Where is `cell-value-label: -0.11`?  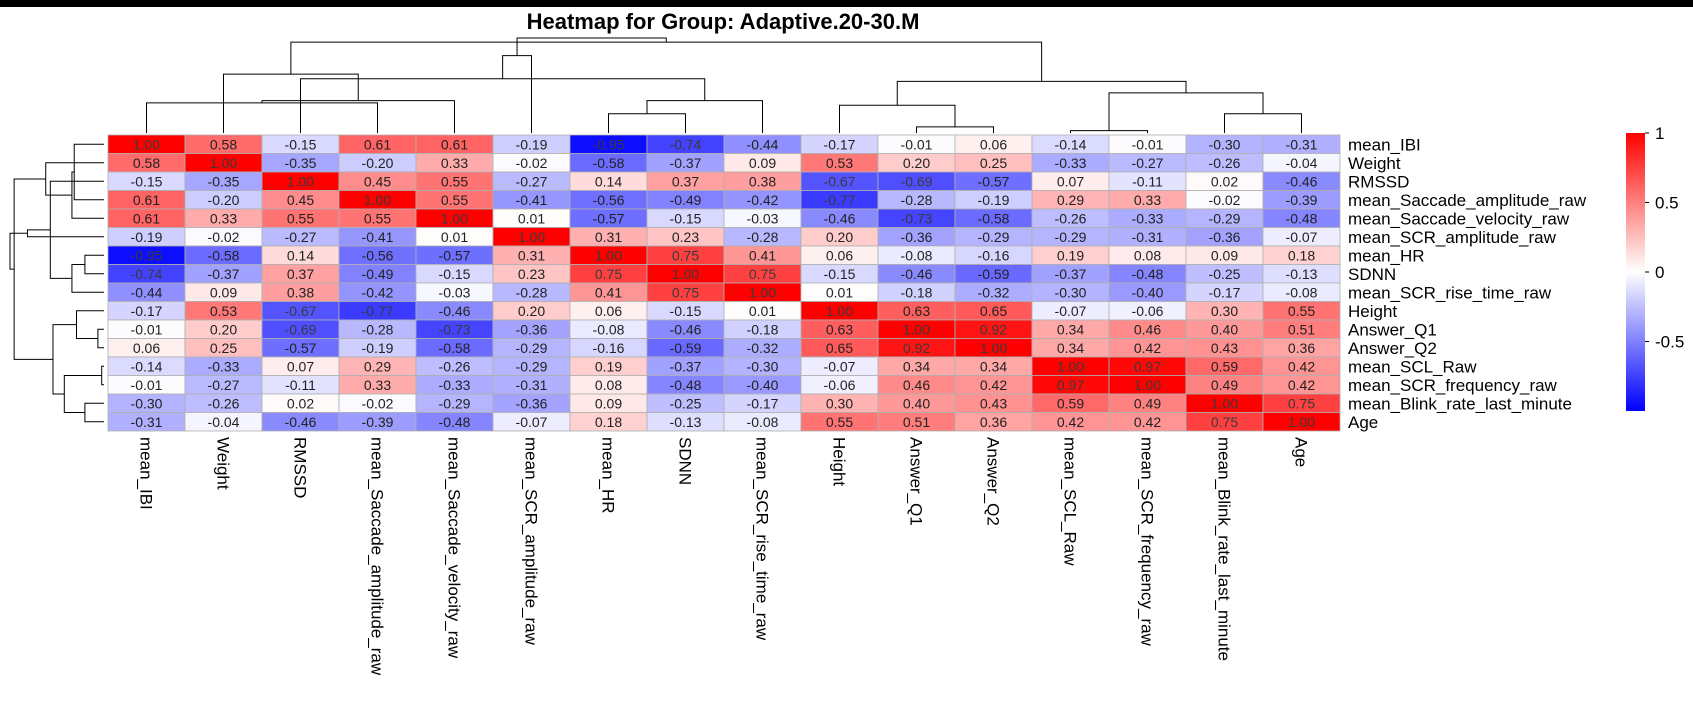
cell-value-label: -0.11 is located at coordinates (1147, 181).